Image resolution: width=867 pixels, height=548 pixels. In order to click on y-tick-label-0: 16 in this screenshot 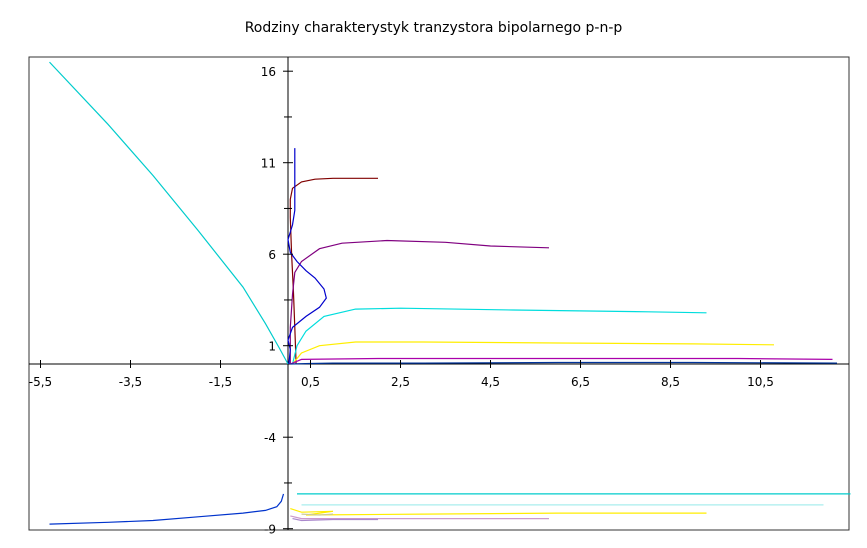, I will do `click(268, 72)`.